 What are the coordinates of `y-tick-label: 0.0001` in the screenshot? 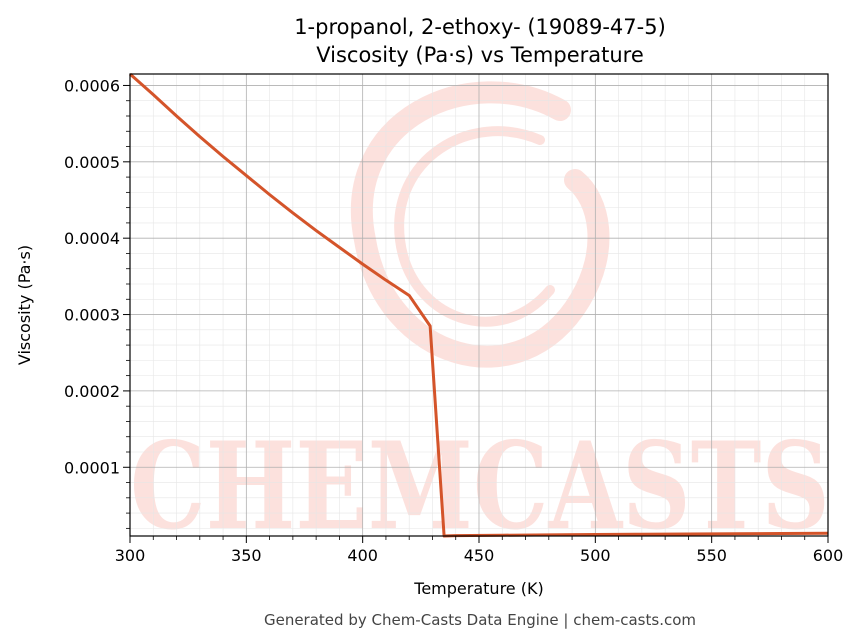 It's located at (92, 467).